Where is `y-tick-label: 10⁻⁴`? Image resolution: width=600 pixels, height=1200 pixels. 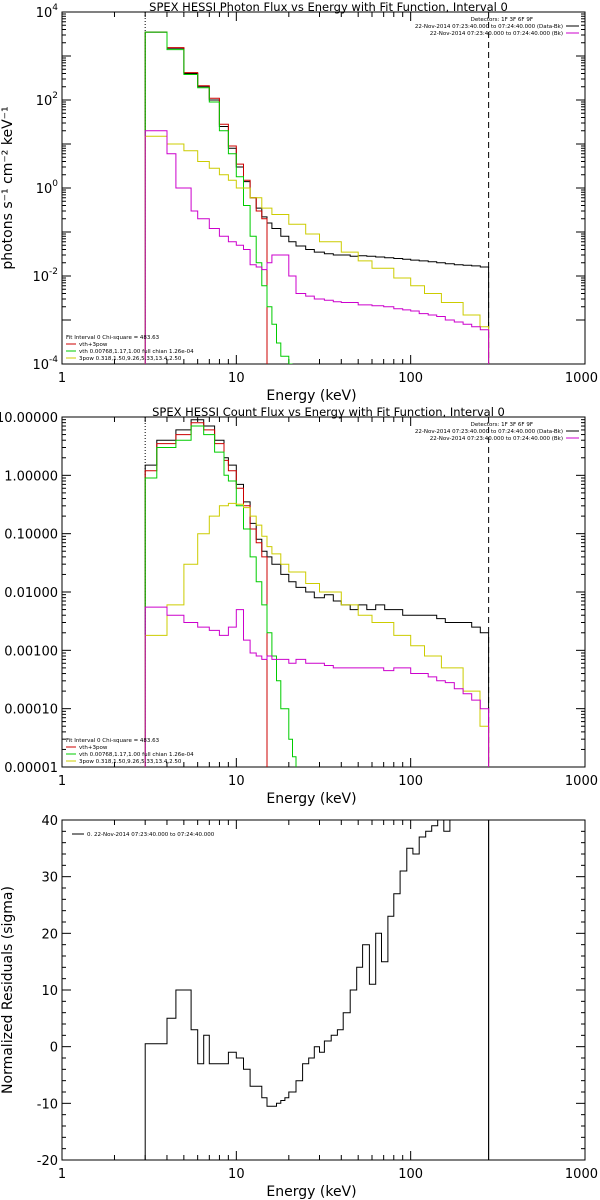 y-tick-label: 10⁻⁴ is located at coordinates (45, 364).